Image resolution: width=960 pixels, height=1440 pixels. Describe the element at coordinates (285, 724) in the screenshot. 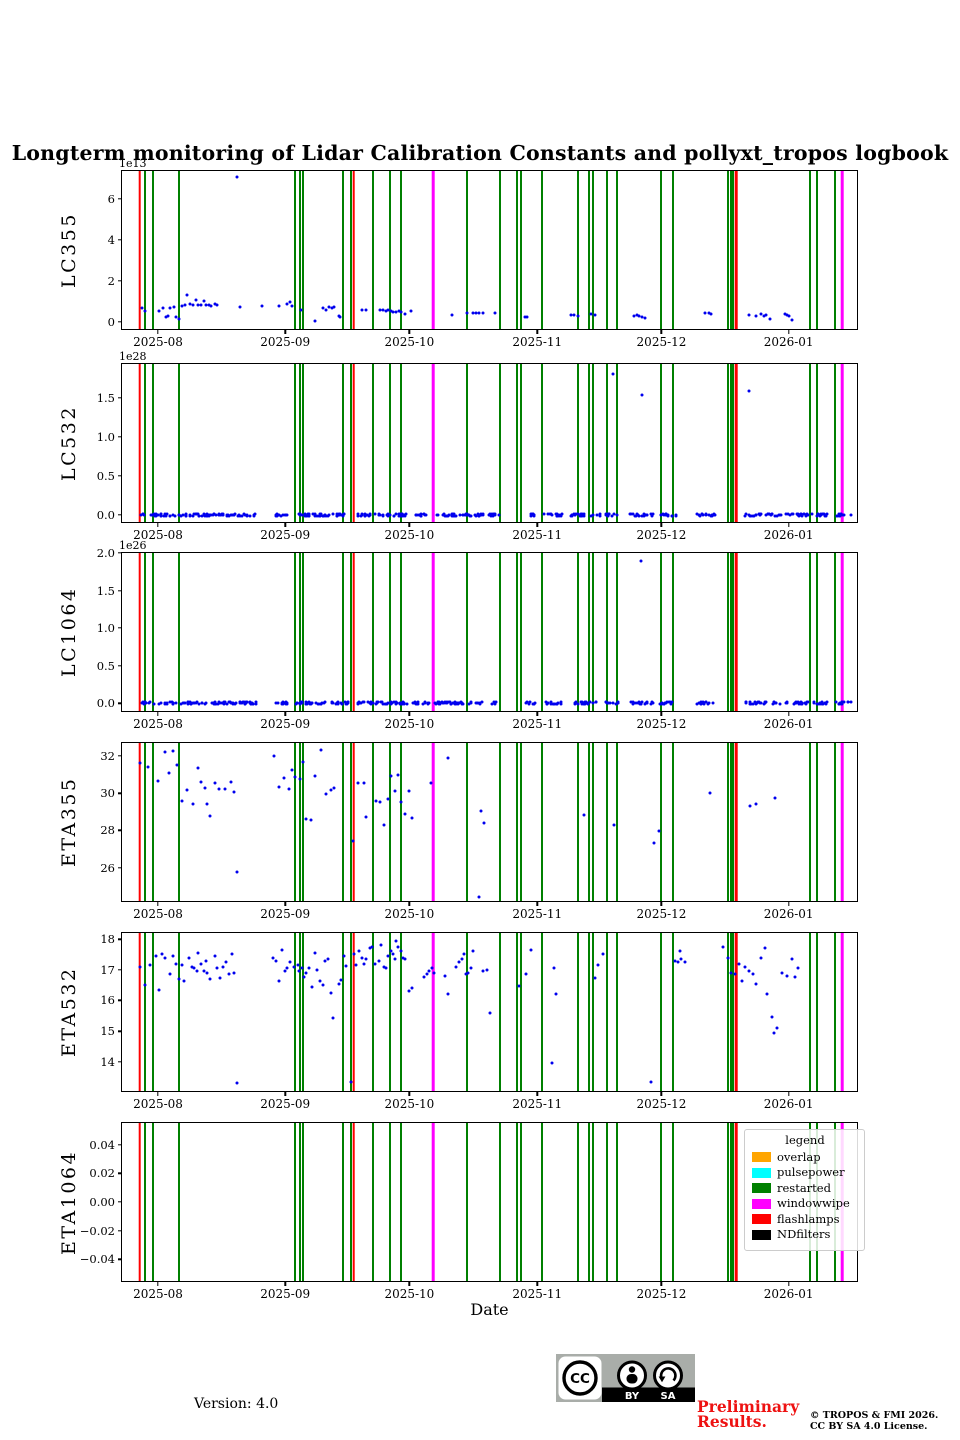

I see `x-tick-label: 2025-09` at that location.